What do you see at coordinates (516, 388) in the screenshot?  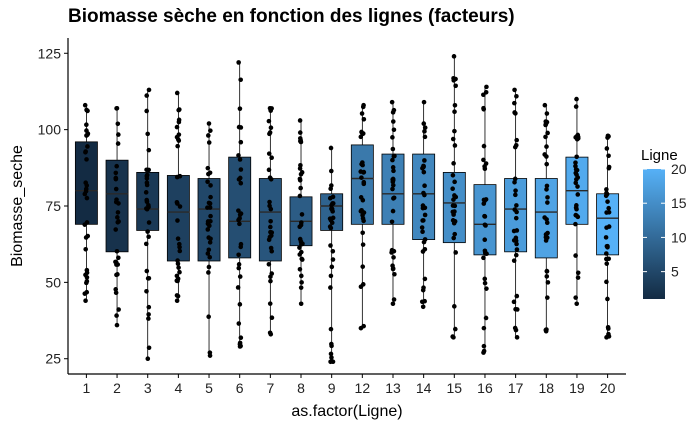 I see `x-tick-label: 17` at bounding box center [516, 388].